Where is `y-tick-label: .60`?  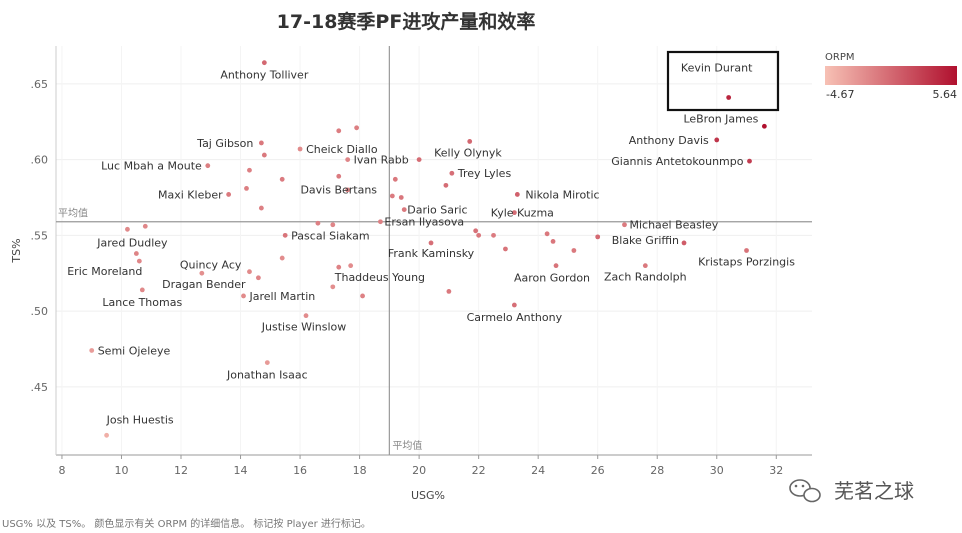 y-tick-label: .60 is located at coordinates (40, 160).